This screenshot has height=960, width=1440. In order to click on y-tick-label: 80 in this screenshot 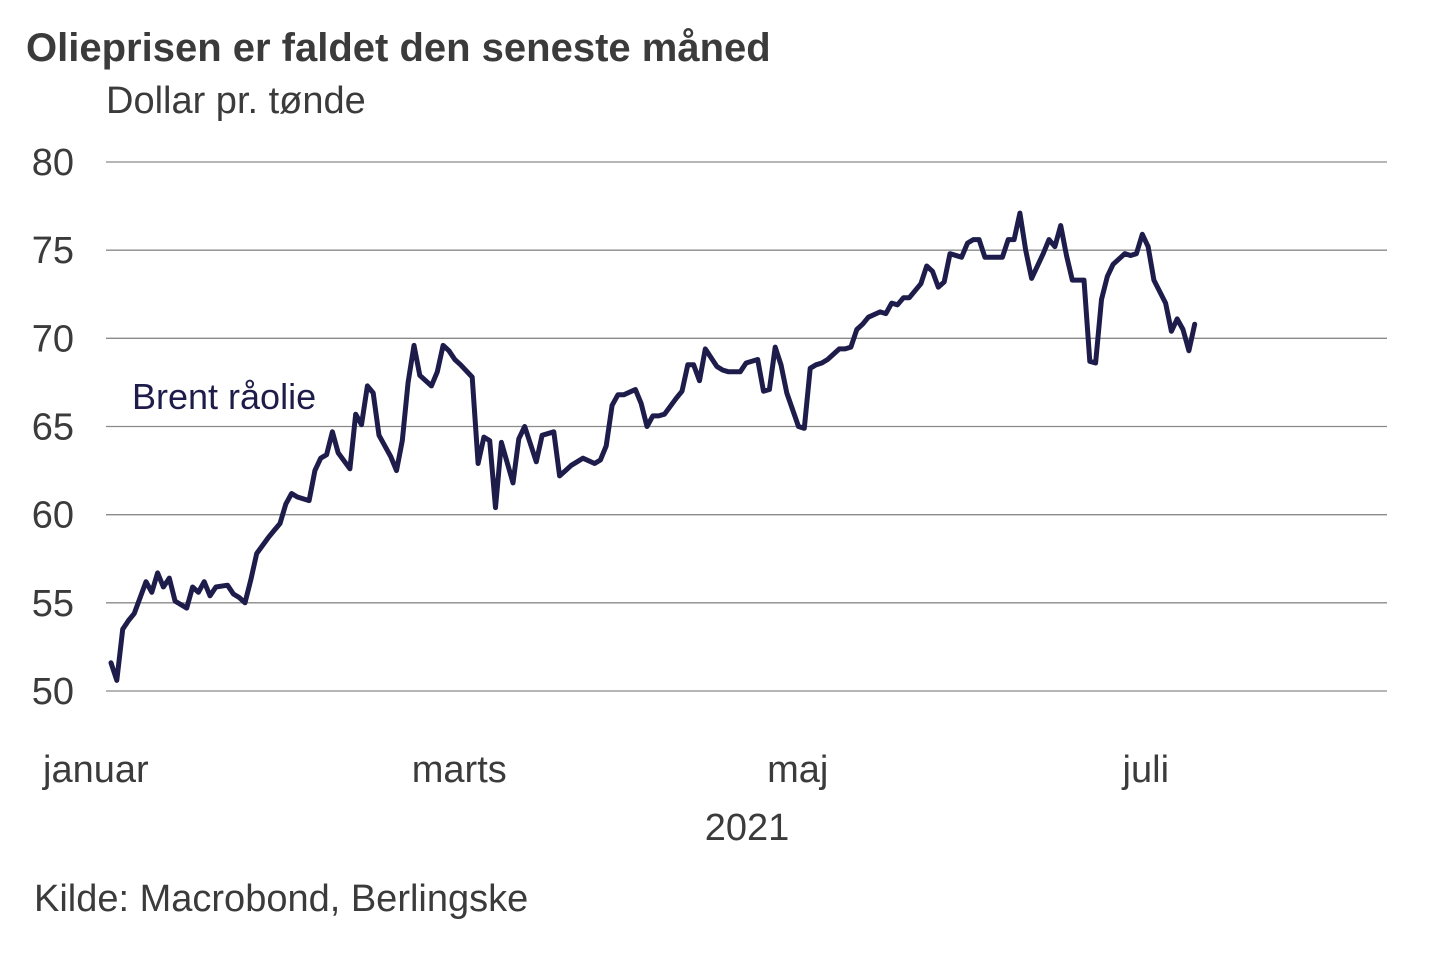, I will do `click(53, 163)`.